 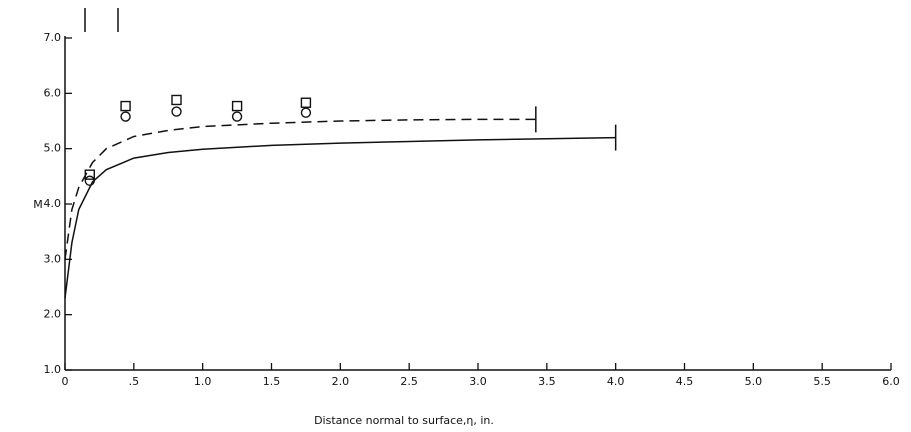 I want to click on x-tick-label: 2.0, so click(x=341, y=381).